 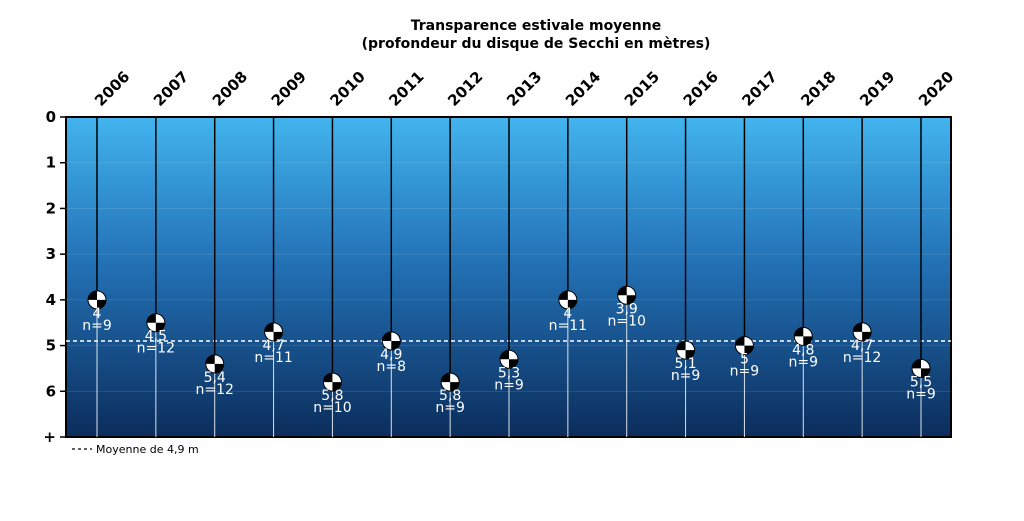 What do you see at coordinates (392, 367) in the screenshot?
I see `sample-count-label: n=8` at bounding box center [392, 367].